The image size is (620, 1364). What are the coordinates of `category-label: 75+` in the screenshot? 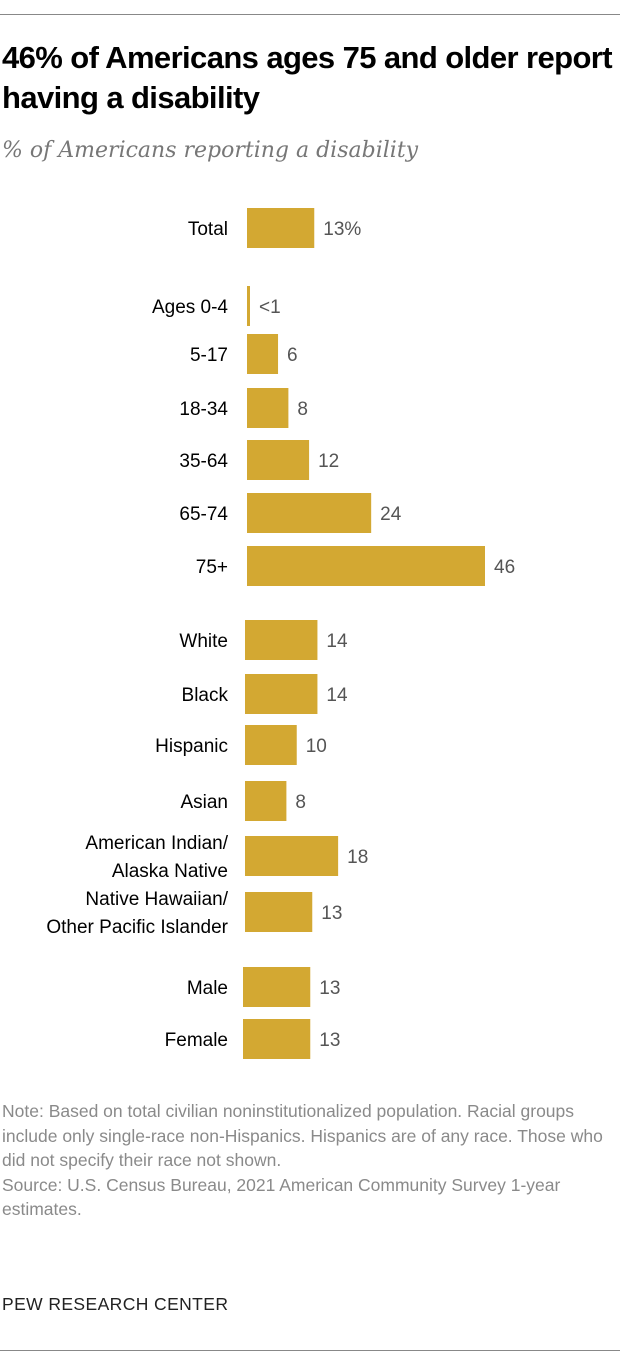 It's located at (212, 567).